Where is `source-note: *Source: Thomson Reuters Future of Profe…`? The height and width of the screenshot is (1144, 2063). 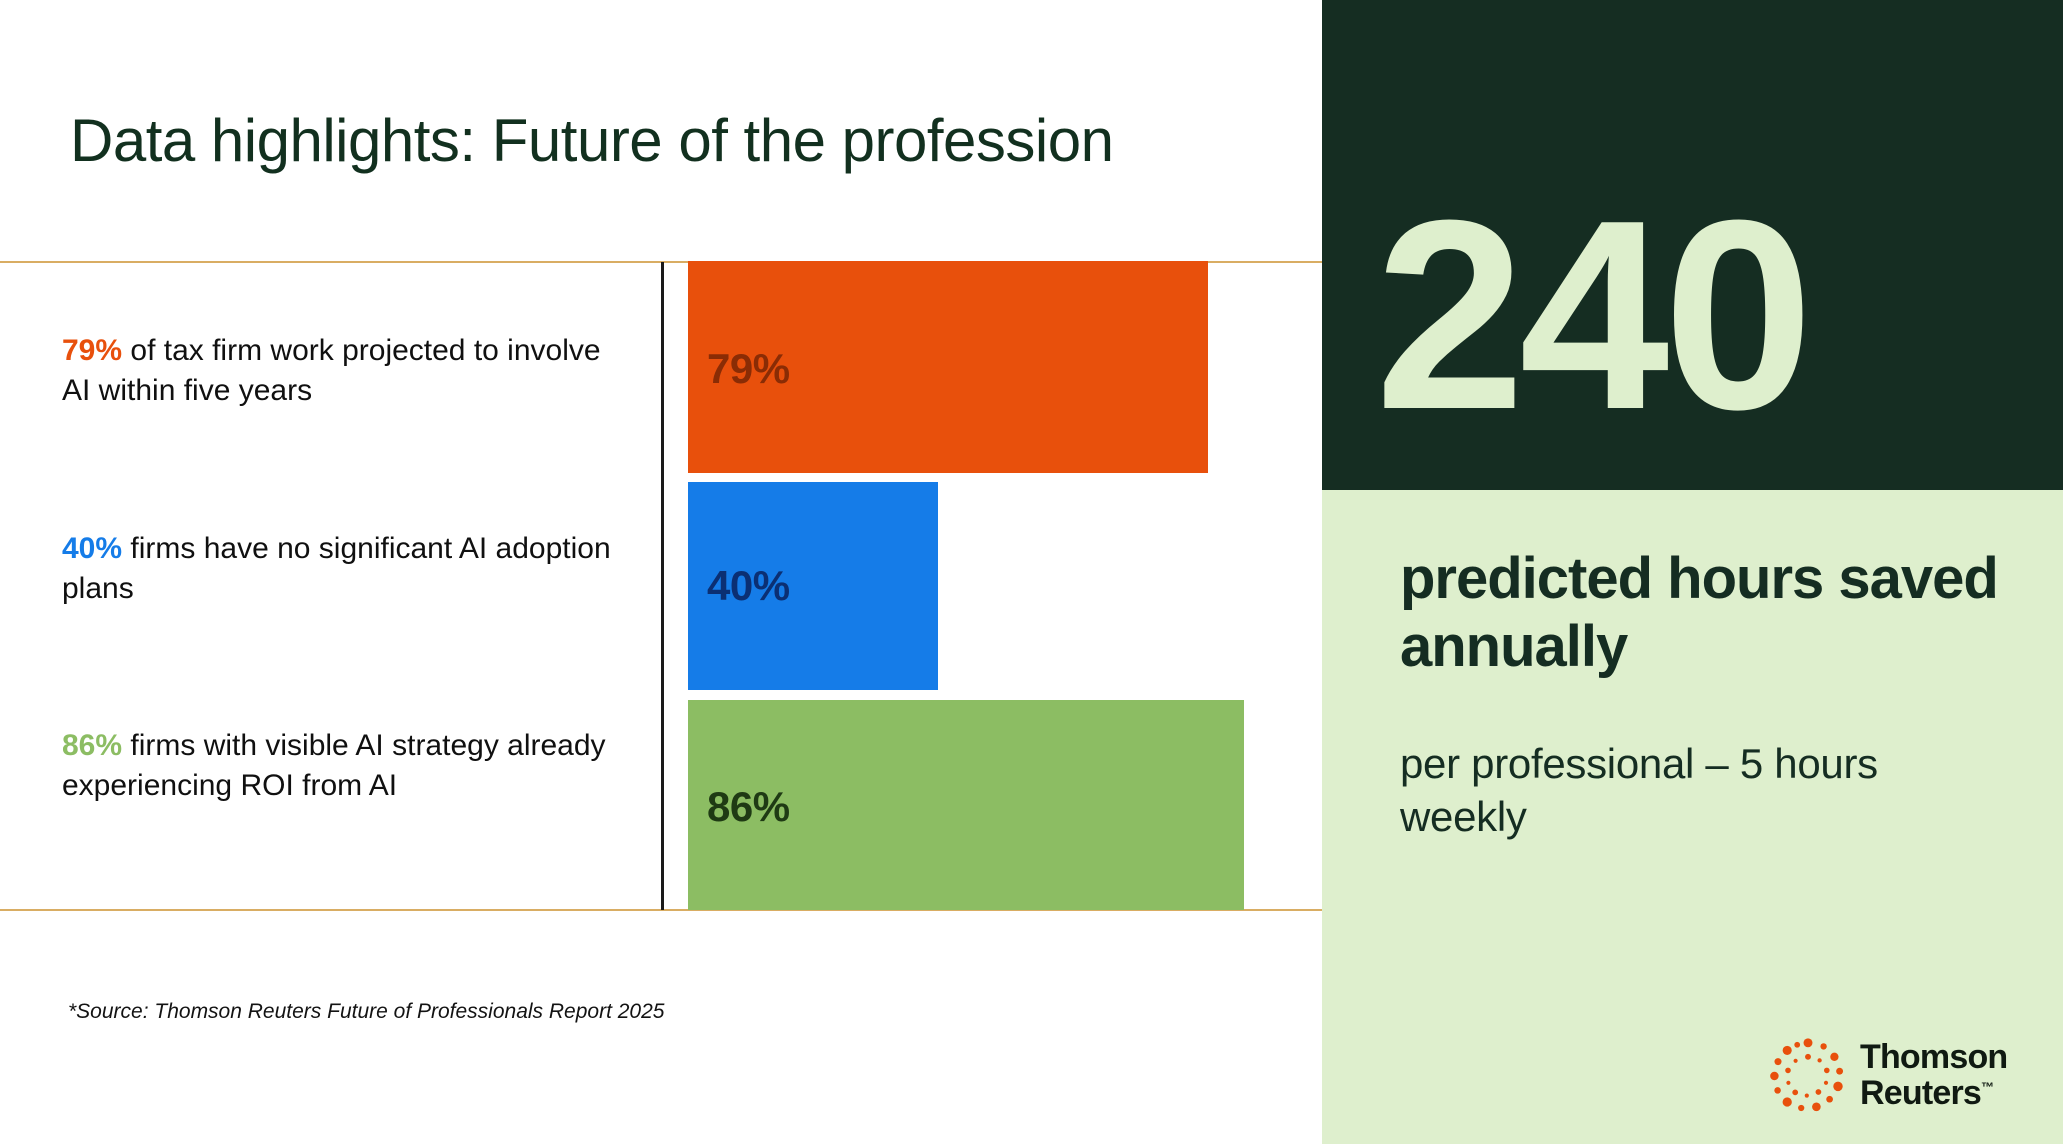 source-note: *Source: Thomson Reuters Future of Profe… is located at coordinates (366, 1011).